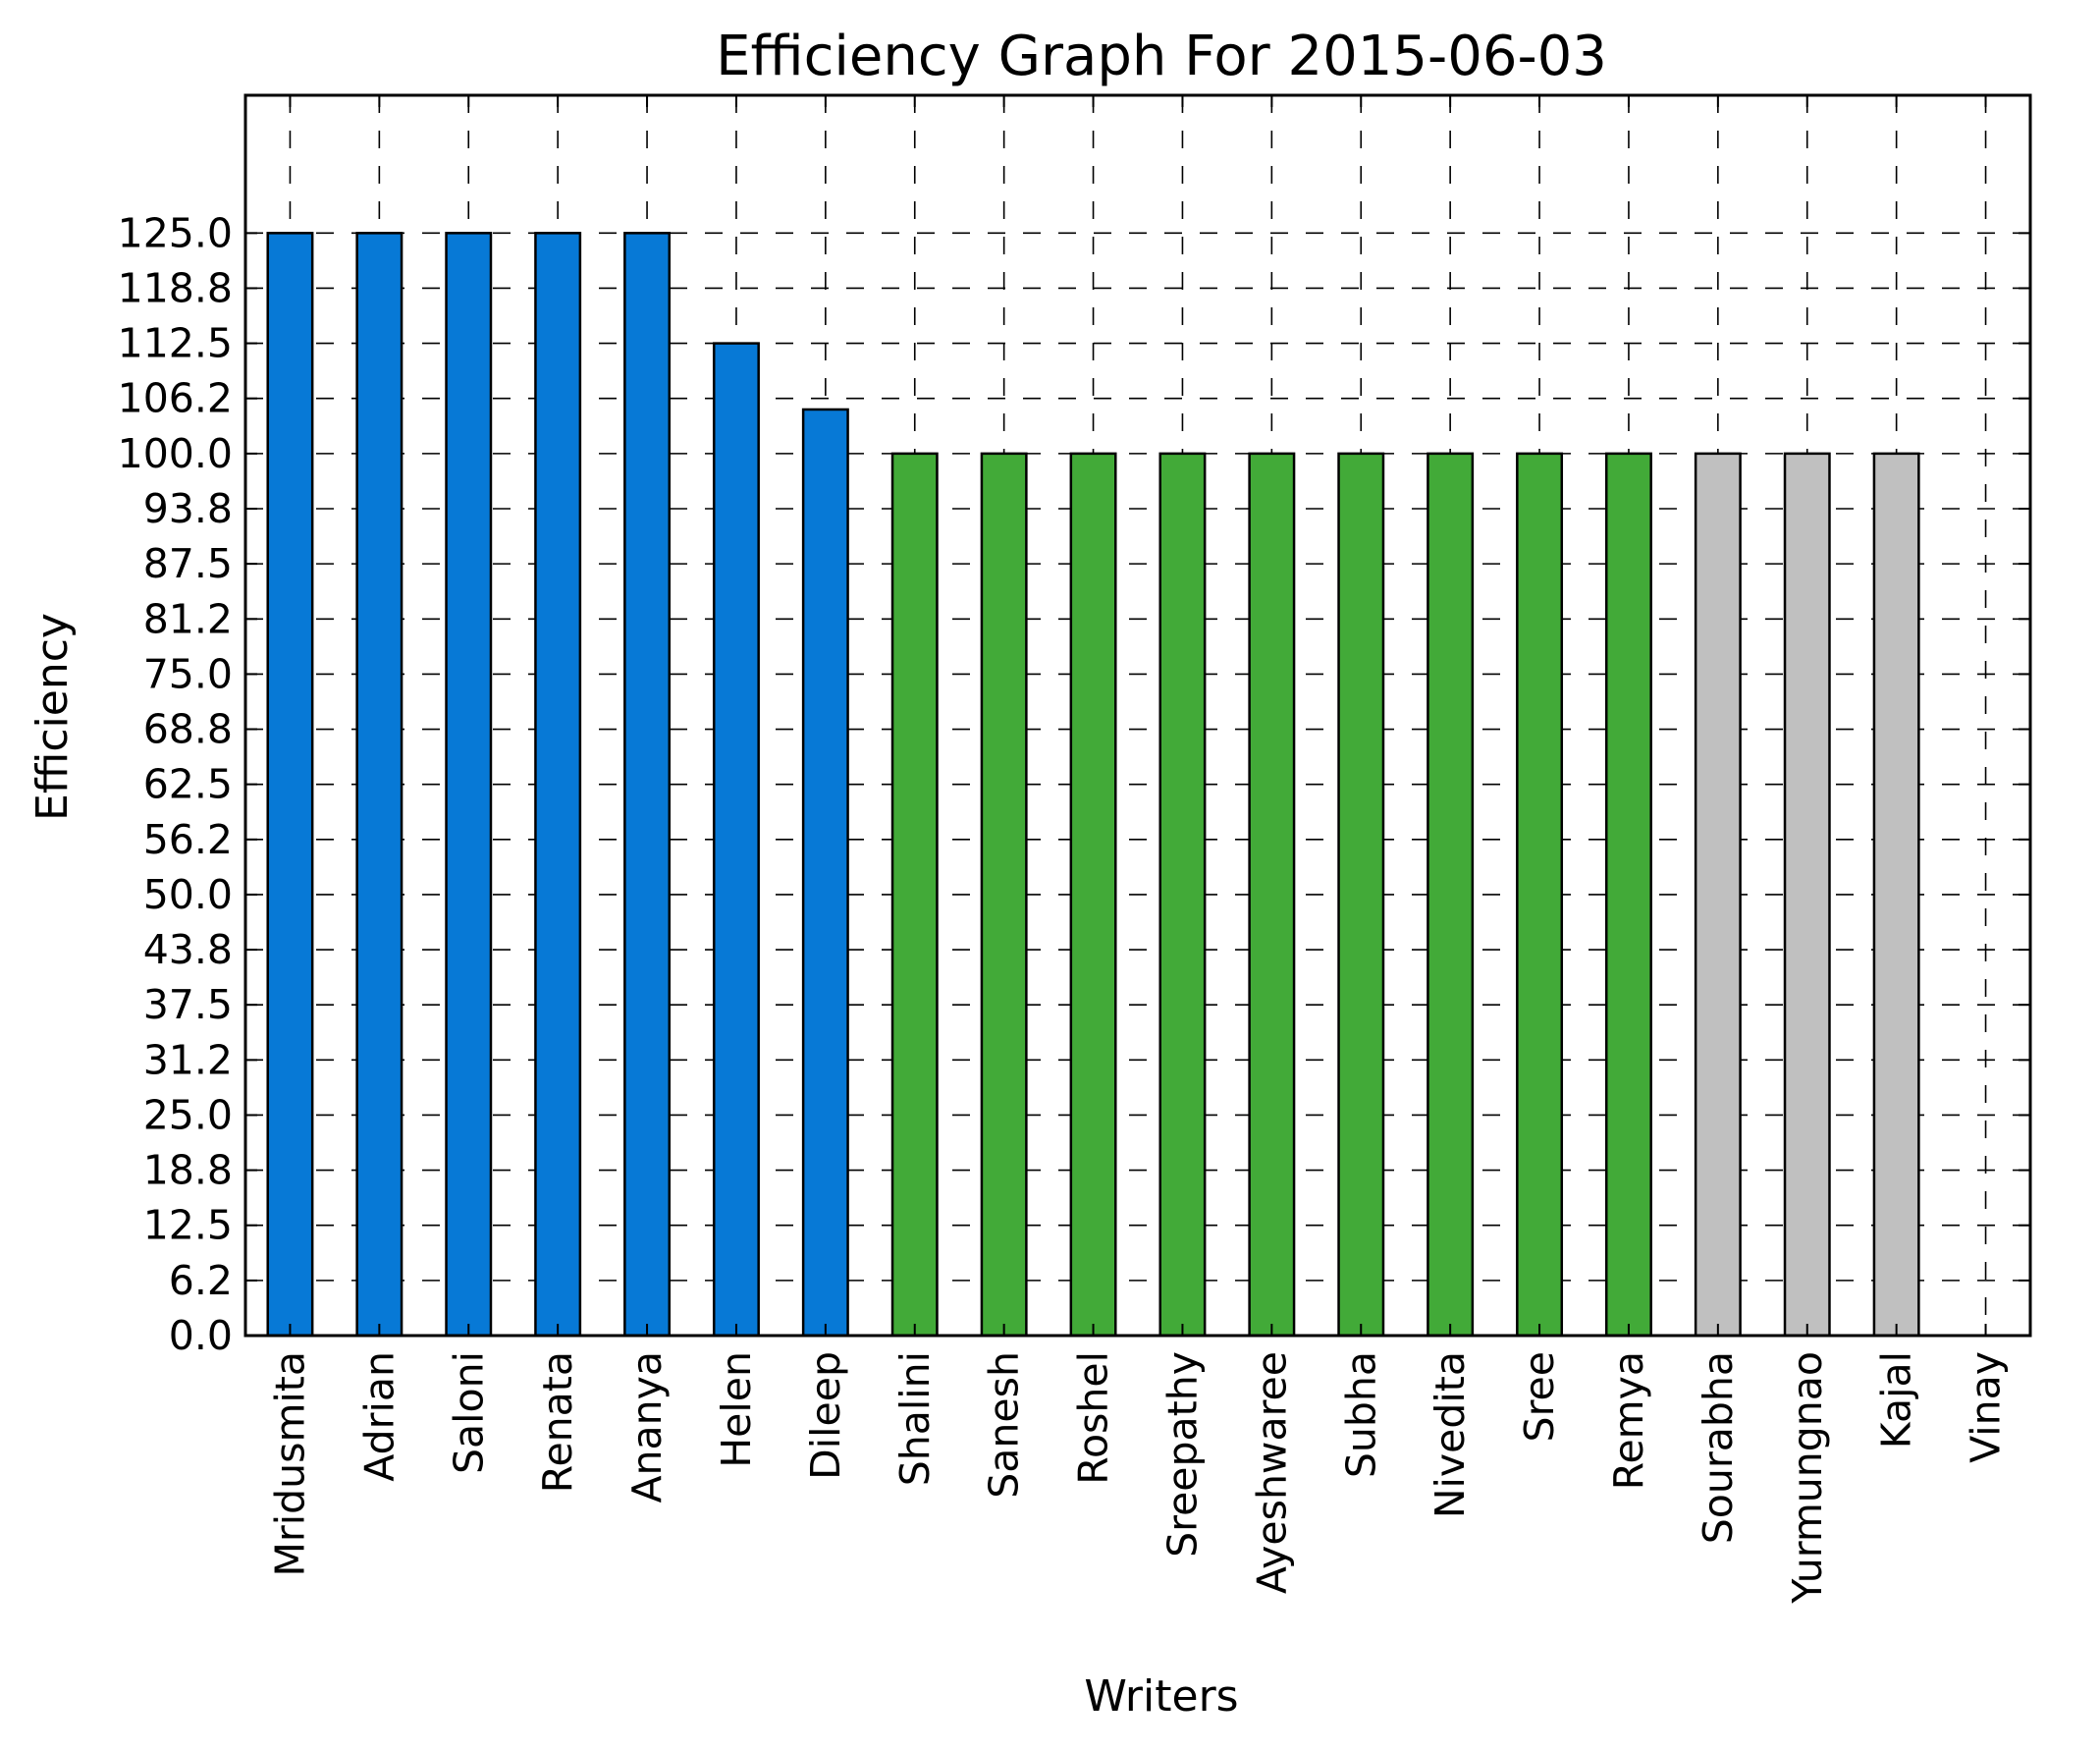 The width and height of the screenshot is (2100, 1750). I want to click on x-tick-label: Subha, so click(1360, 1414).